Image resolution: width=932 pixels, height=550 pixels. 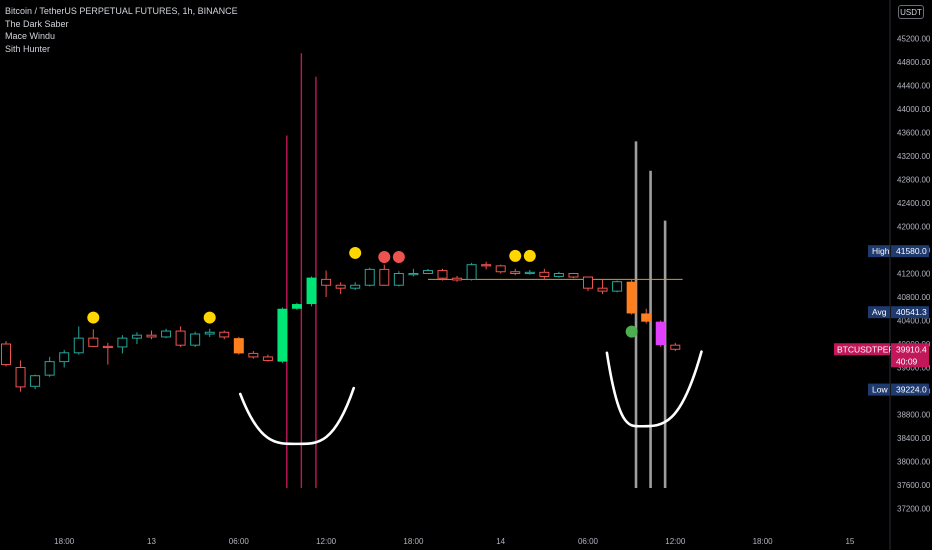 What do you see at coordinates (675, 541) in the screenshot?
I see `time-tick-7: 12:00` at bounding box center [675, 541].